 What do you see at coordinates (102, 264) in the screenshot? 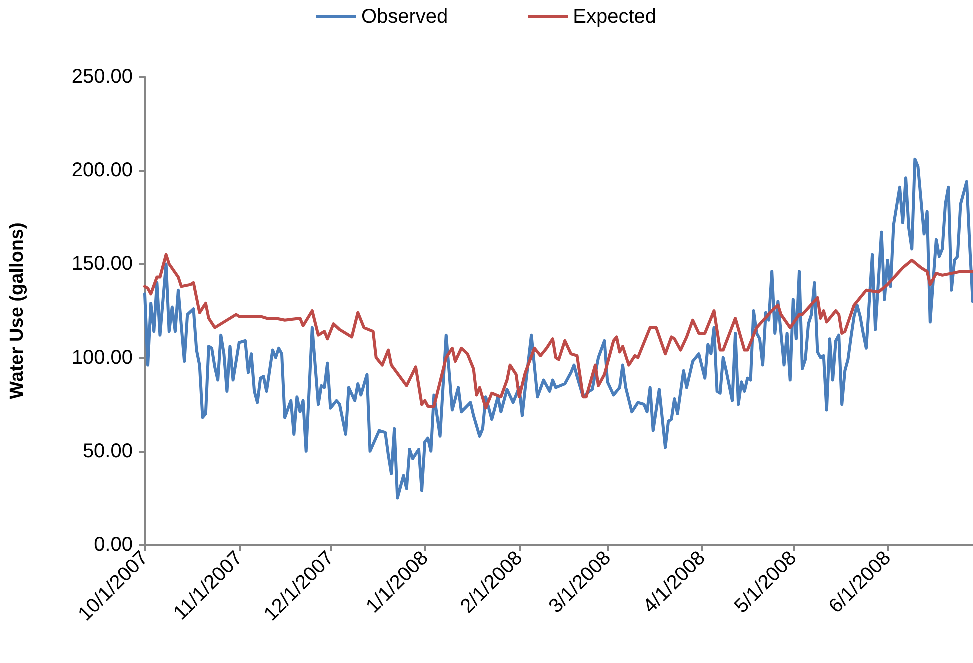
I see `y-tick-label: 150.00` at bounding box center [102, 264].